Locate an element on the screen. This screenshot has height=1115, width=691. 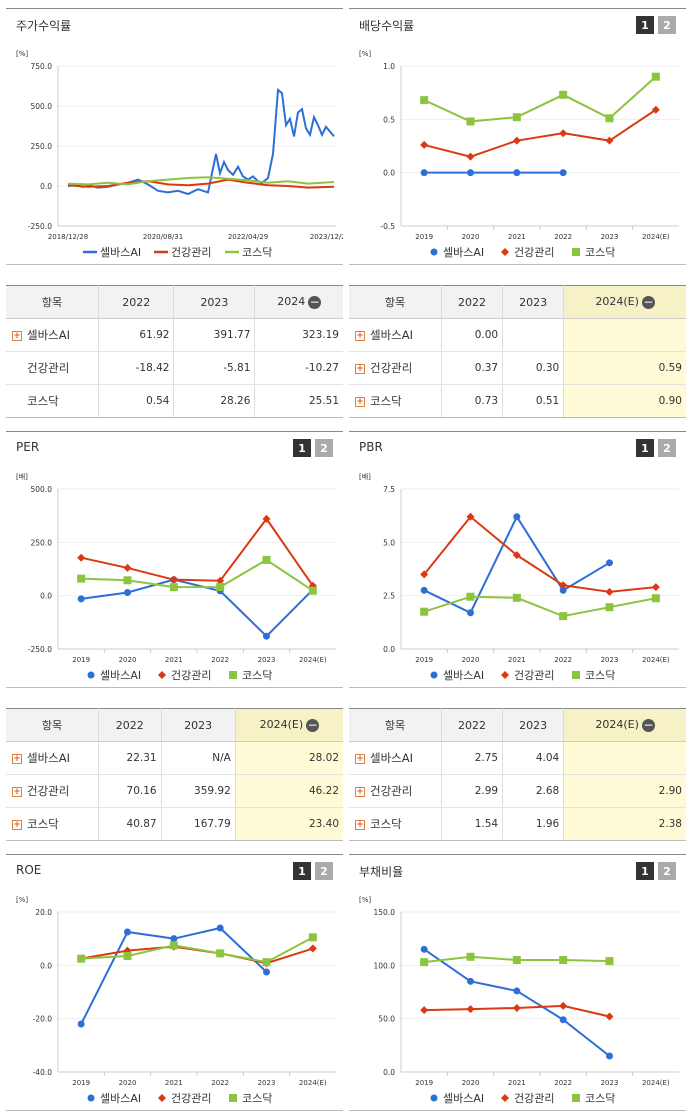
row-label: + 건강관리 is located at coordinates (395, 368).